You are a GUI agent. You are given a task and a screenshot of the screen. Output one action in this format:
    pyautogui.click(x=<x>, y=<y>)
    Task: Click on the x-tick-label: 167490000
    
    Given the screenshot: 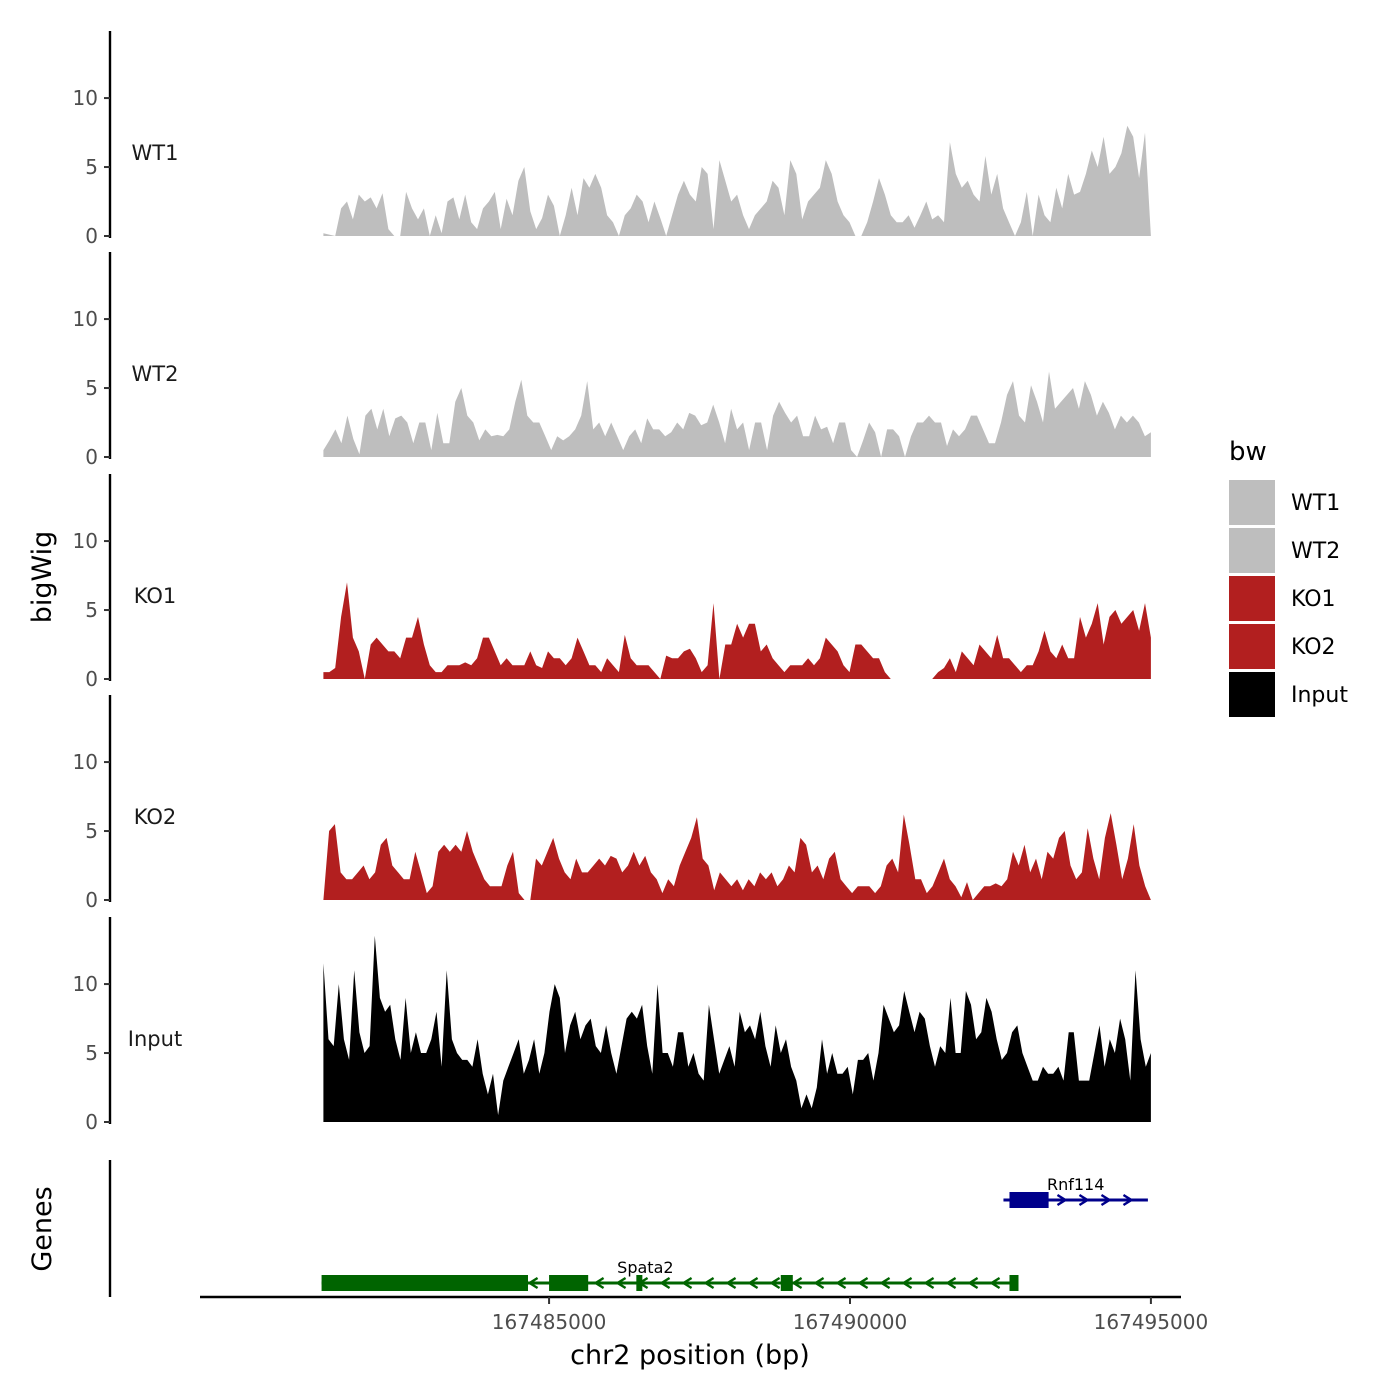 What is the action you would take?
    pyautogui.click(x=850, y=1322)
    